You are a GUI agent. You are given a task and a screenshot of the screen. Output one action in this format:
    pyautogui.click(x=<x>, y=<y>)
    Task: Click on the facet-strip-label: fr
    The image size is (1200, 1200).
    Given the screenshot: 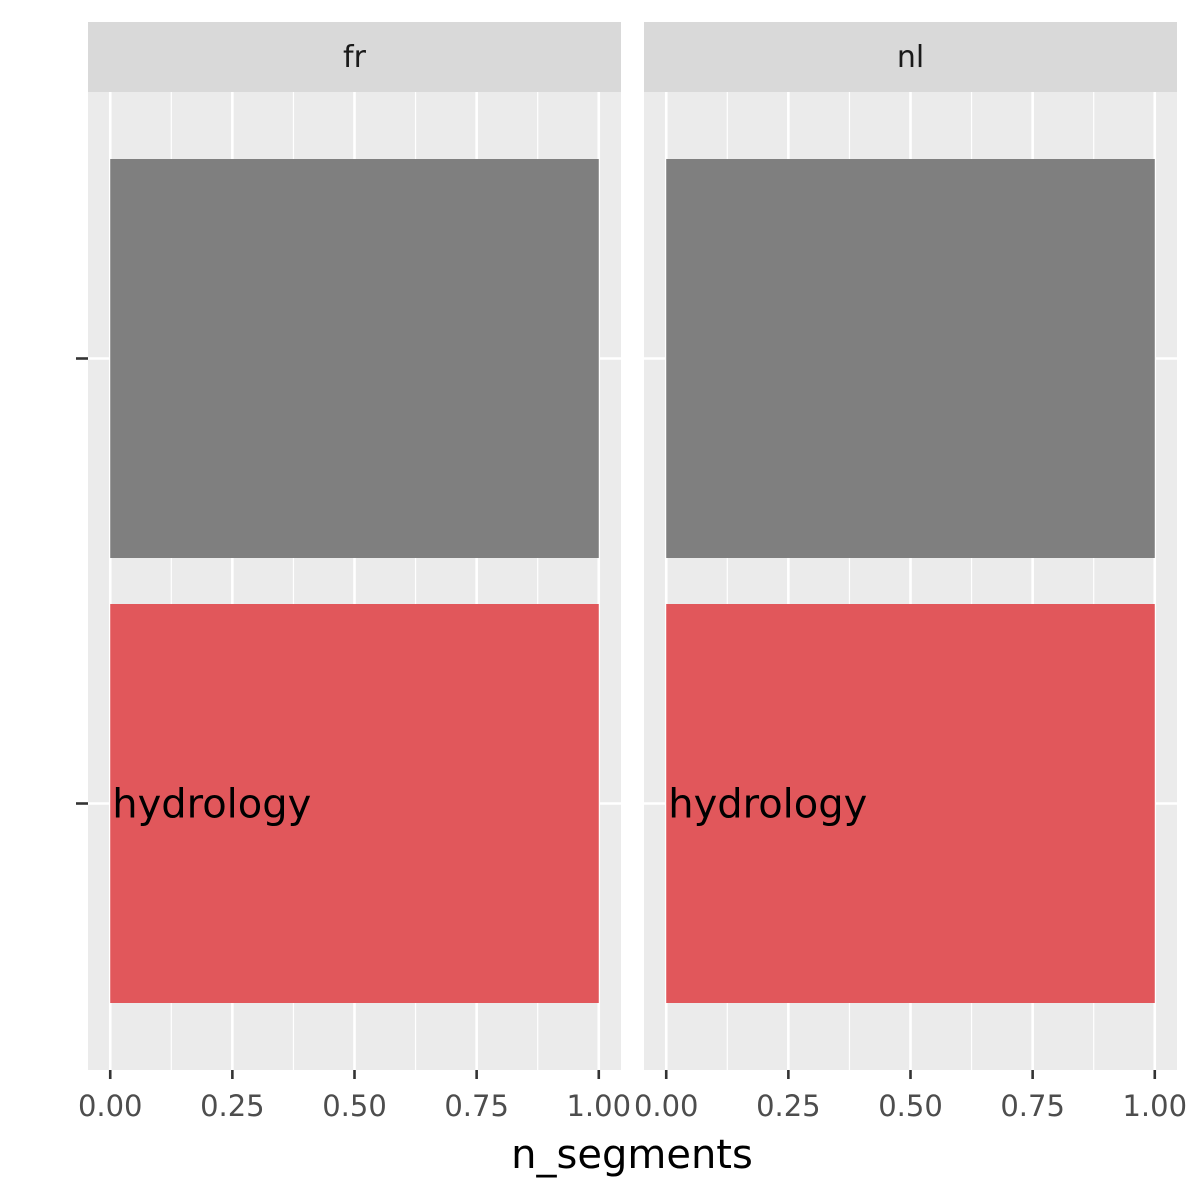 What is the action you would take?
    pyautogui.click(x=355, y=57)
    